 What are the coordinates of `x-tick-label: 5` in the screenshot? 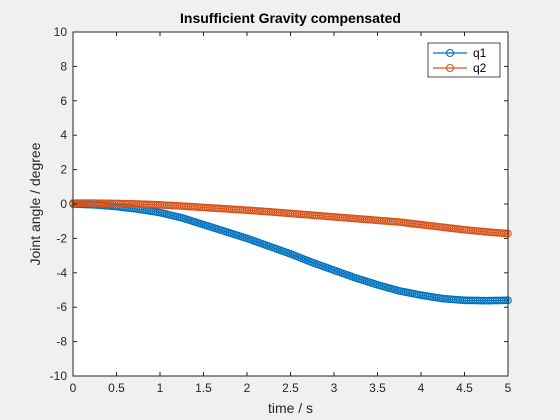 It's located at (508, 388).